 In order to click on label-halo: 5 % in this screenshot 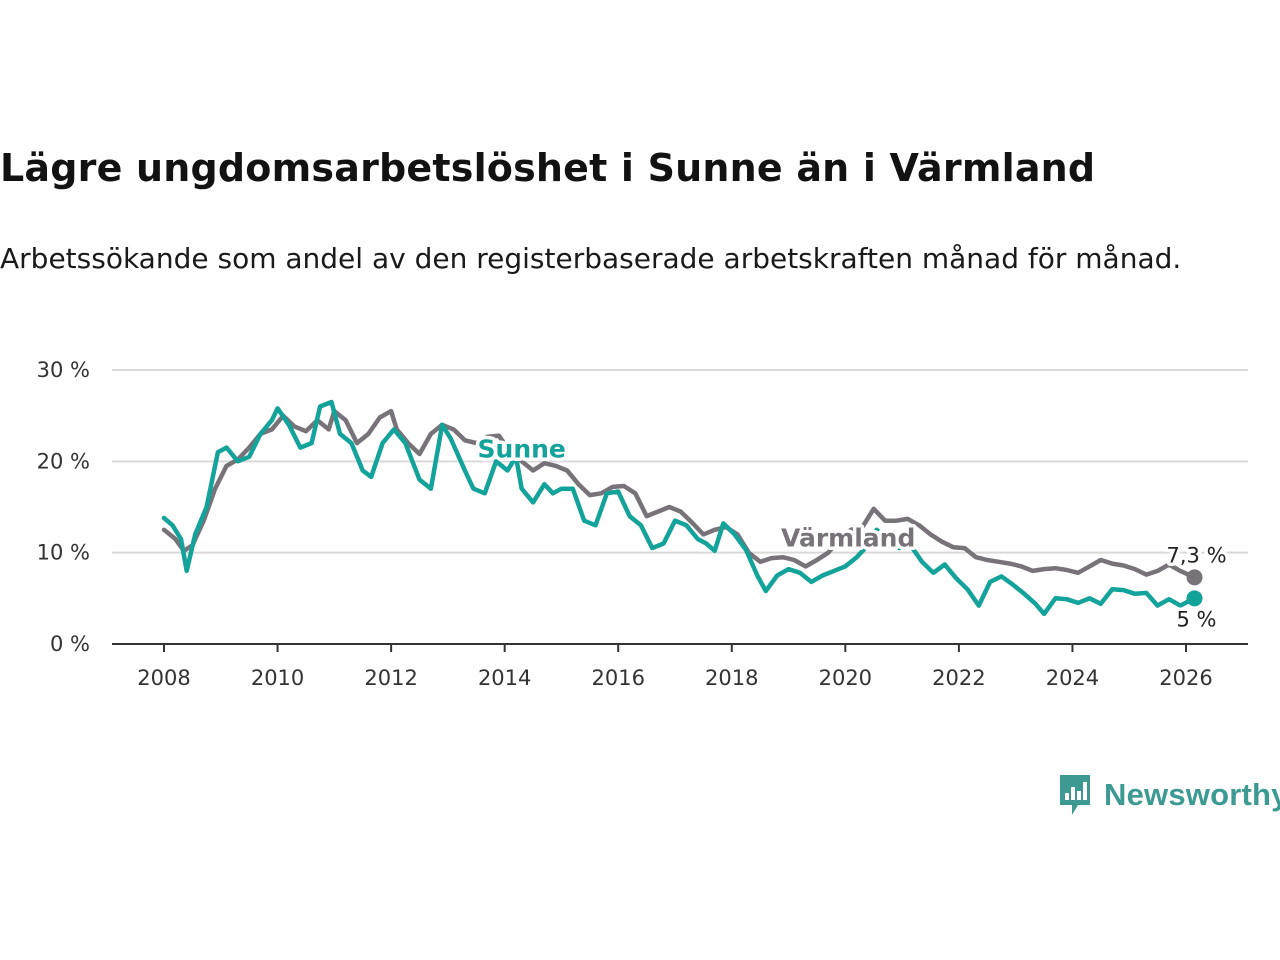, I will do `click(1197, 619)`.